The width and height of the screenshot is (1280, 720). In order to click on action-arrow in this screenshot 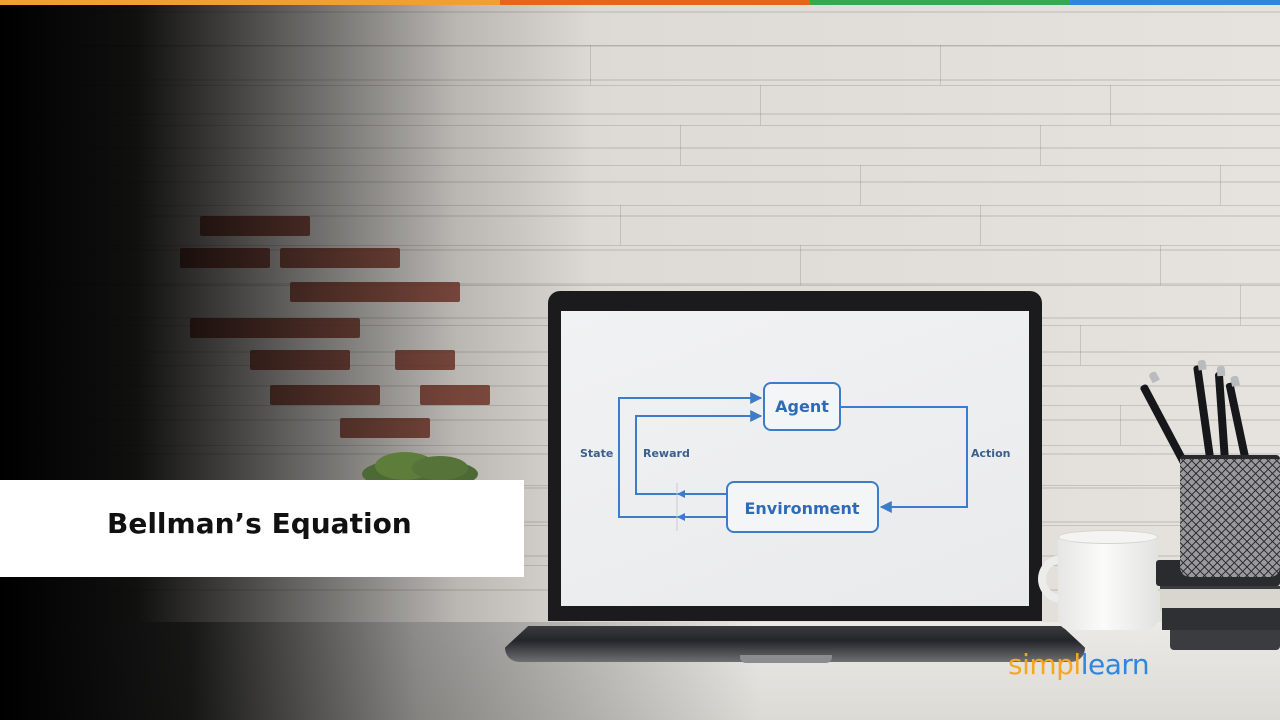, I will do `click(904, 459)`.